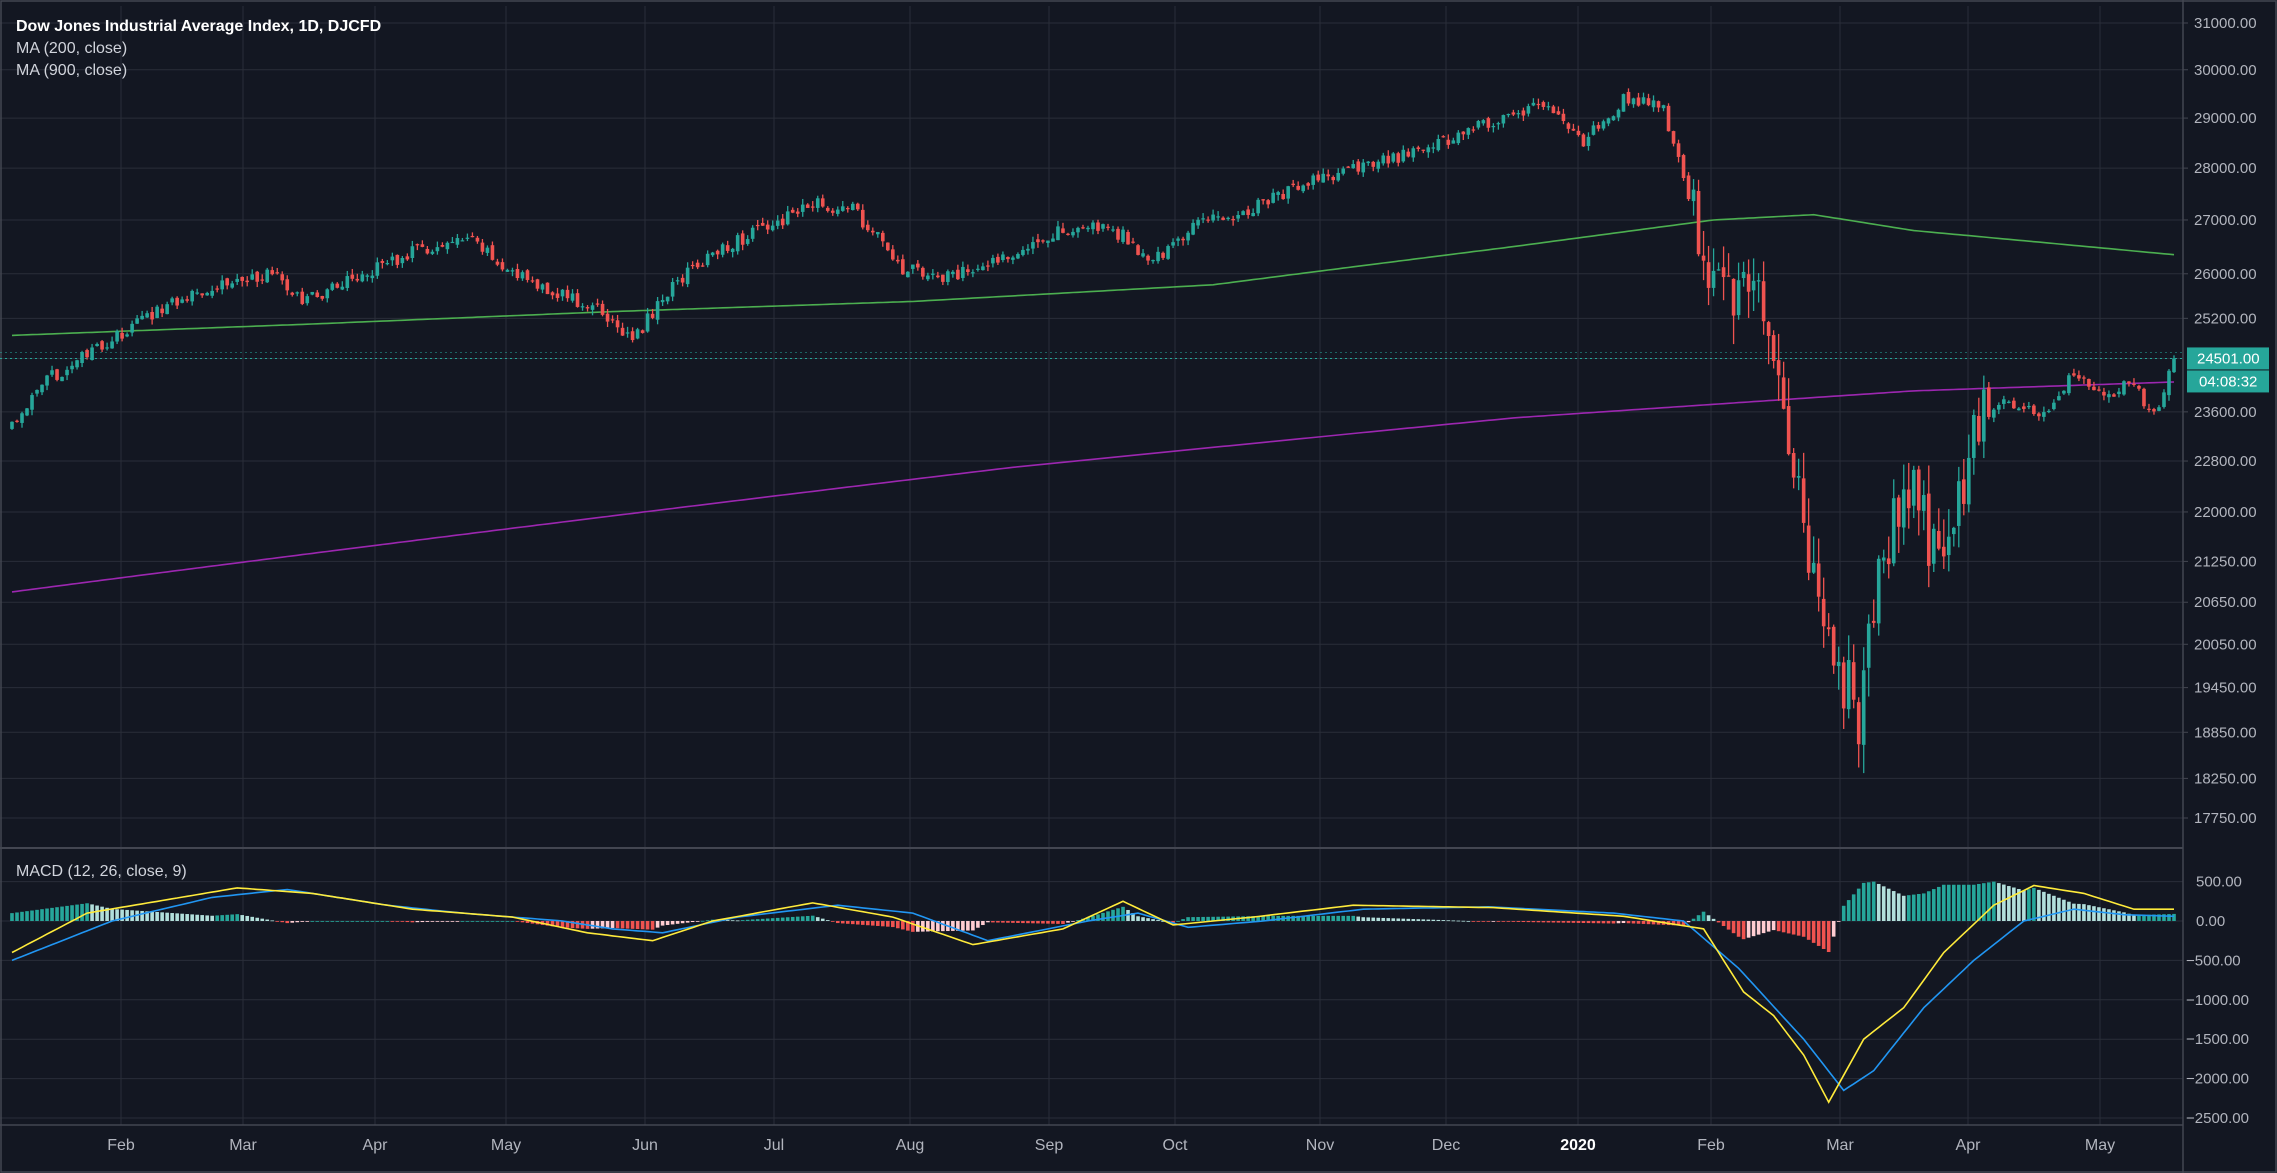  I want to click on macd-label: MACD (12, 26, close, 9), so click(101, 871).